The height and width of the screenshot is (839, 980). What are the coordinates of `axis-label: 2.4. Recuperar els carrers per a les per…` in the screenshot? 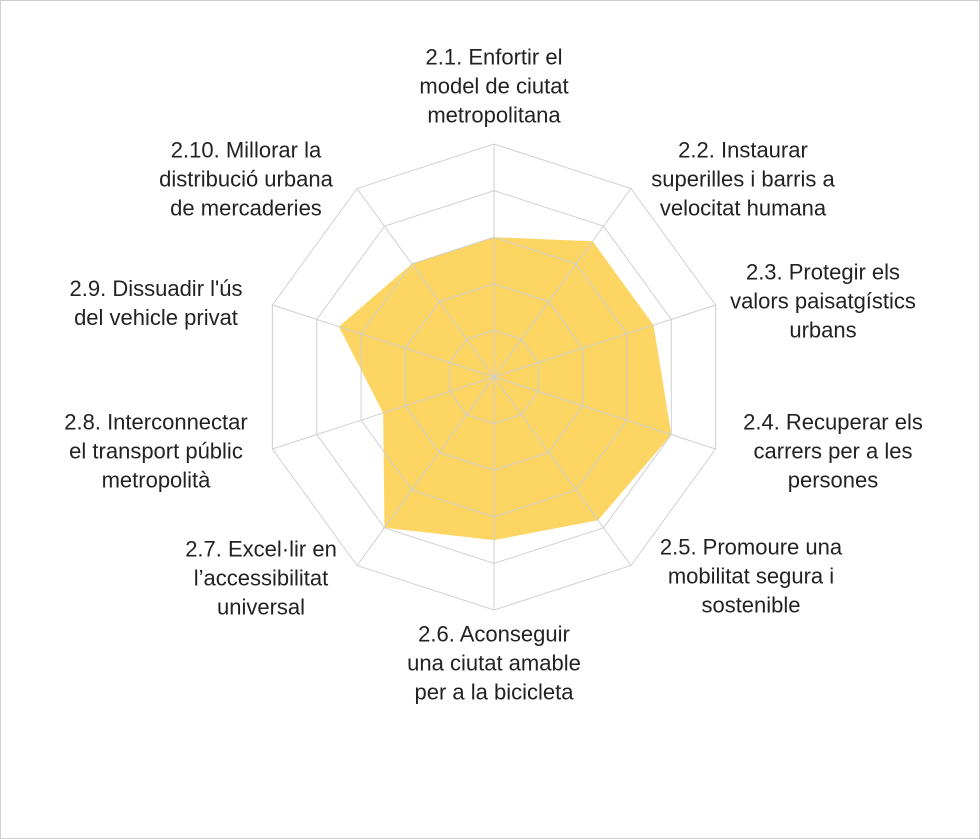 It's located at (833, 451).